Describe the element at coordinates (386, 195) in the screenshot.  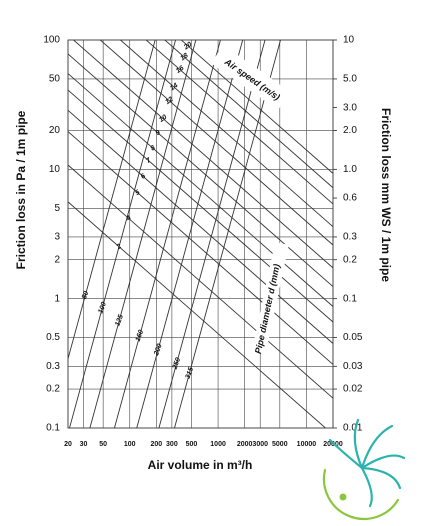
I see `y2-axis-title: Friction loss mm WS / 1m pipe` at that location.